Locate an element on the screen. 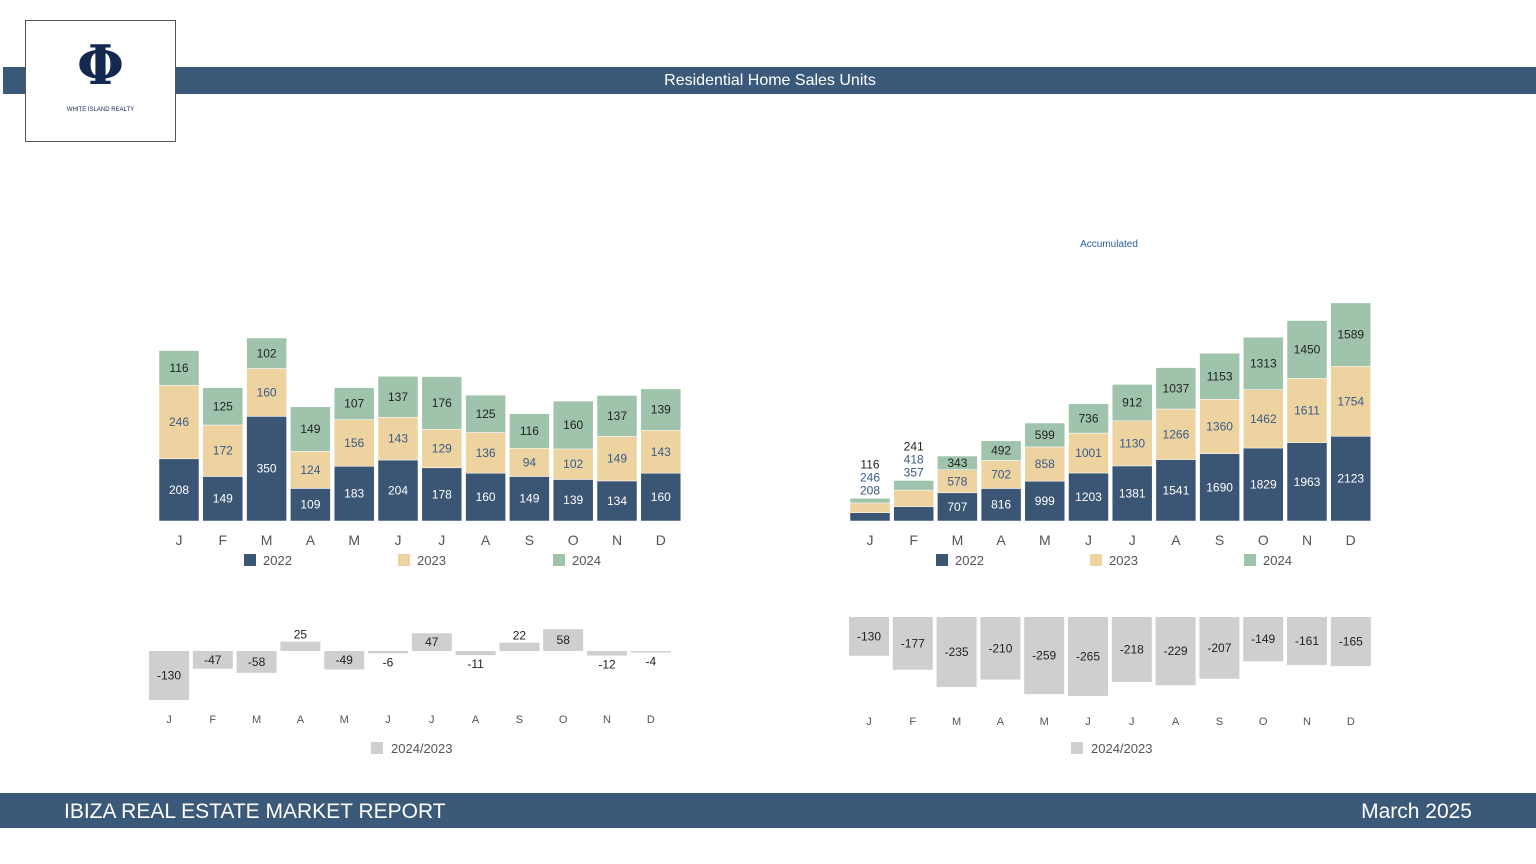 This screenshot has height=864, width=1536. data-label: 1690 is located at coordinates (1219, 487).